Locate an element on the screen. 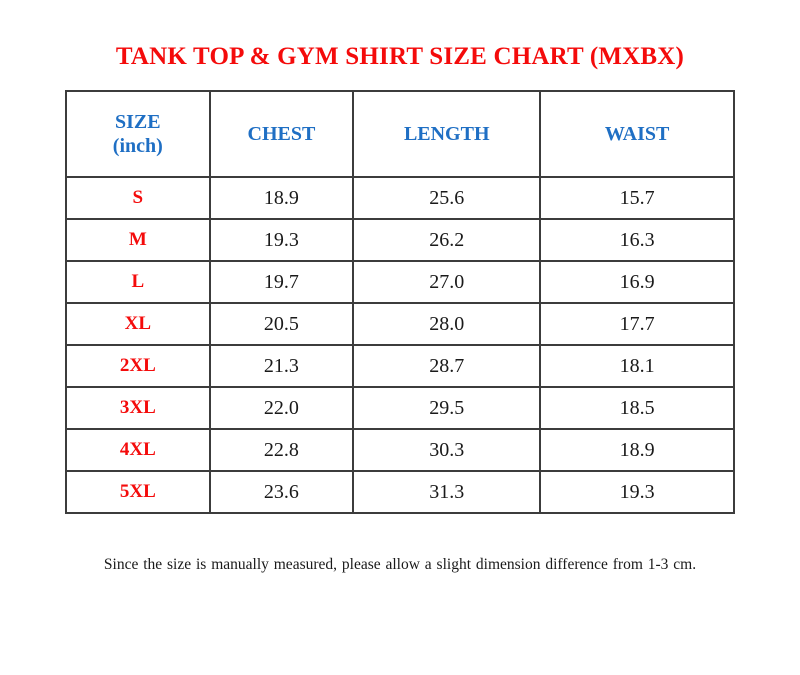 Image resolution: width=800 pixels, height=675 pixels. waist-value-cell: 17.7 is located at coordinates (637, 324).